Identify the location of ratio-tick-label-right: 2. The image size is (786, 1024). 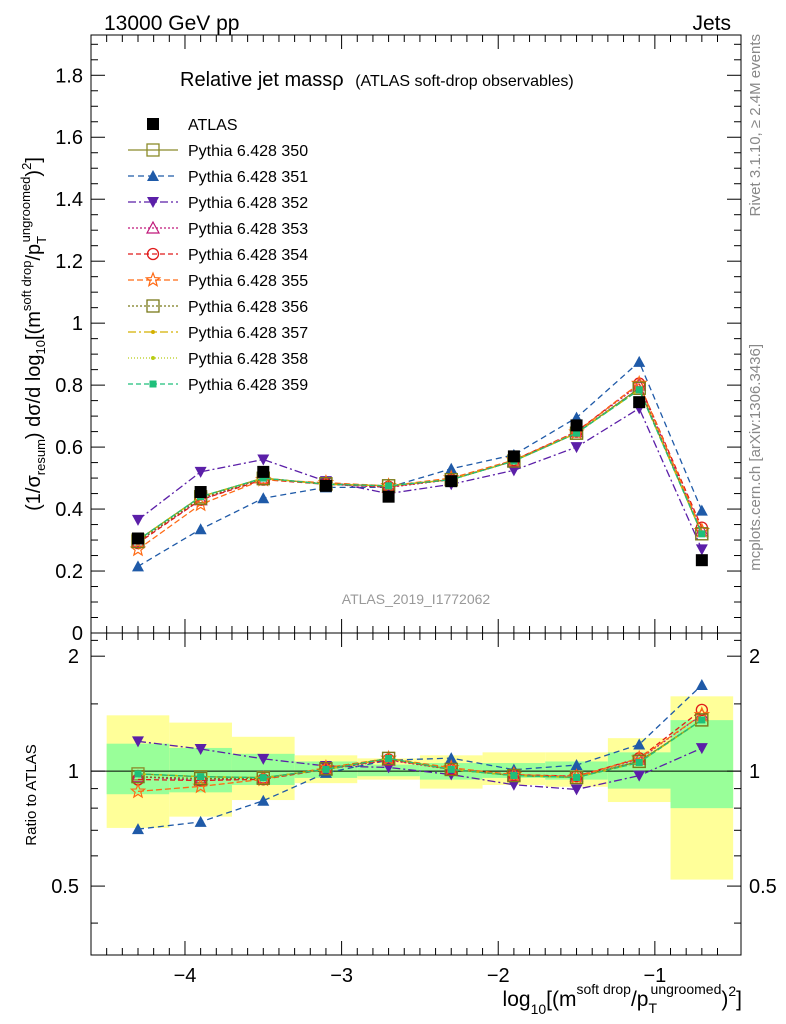
(754, 657).